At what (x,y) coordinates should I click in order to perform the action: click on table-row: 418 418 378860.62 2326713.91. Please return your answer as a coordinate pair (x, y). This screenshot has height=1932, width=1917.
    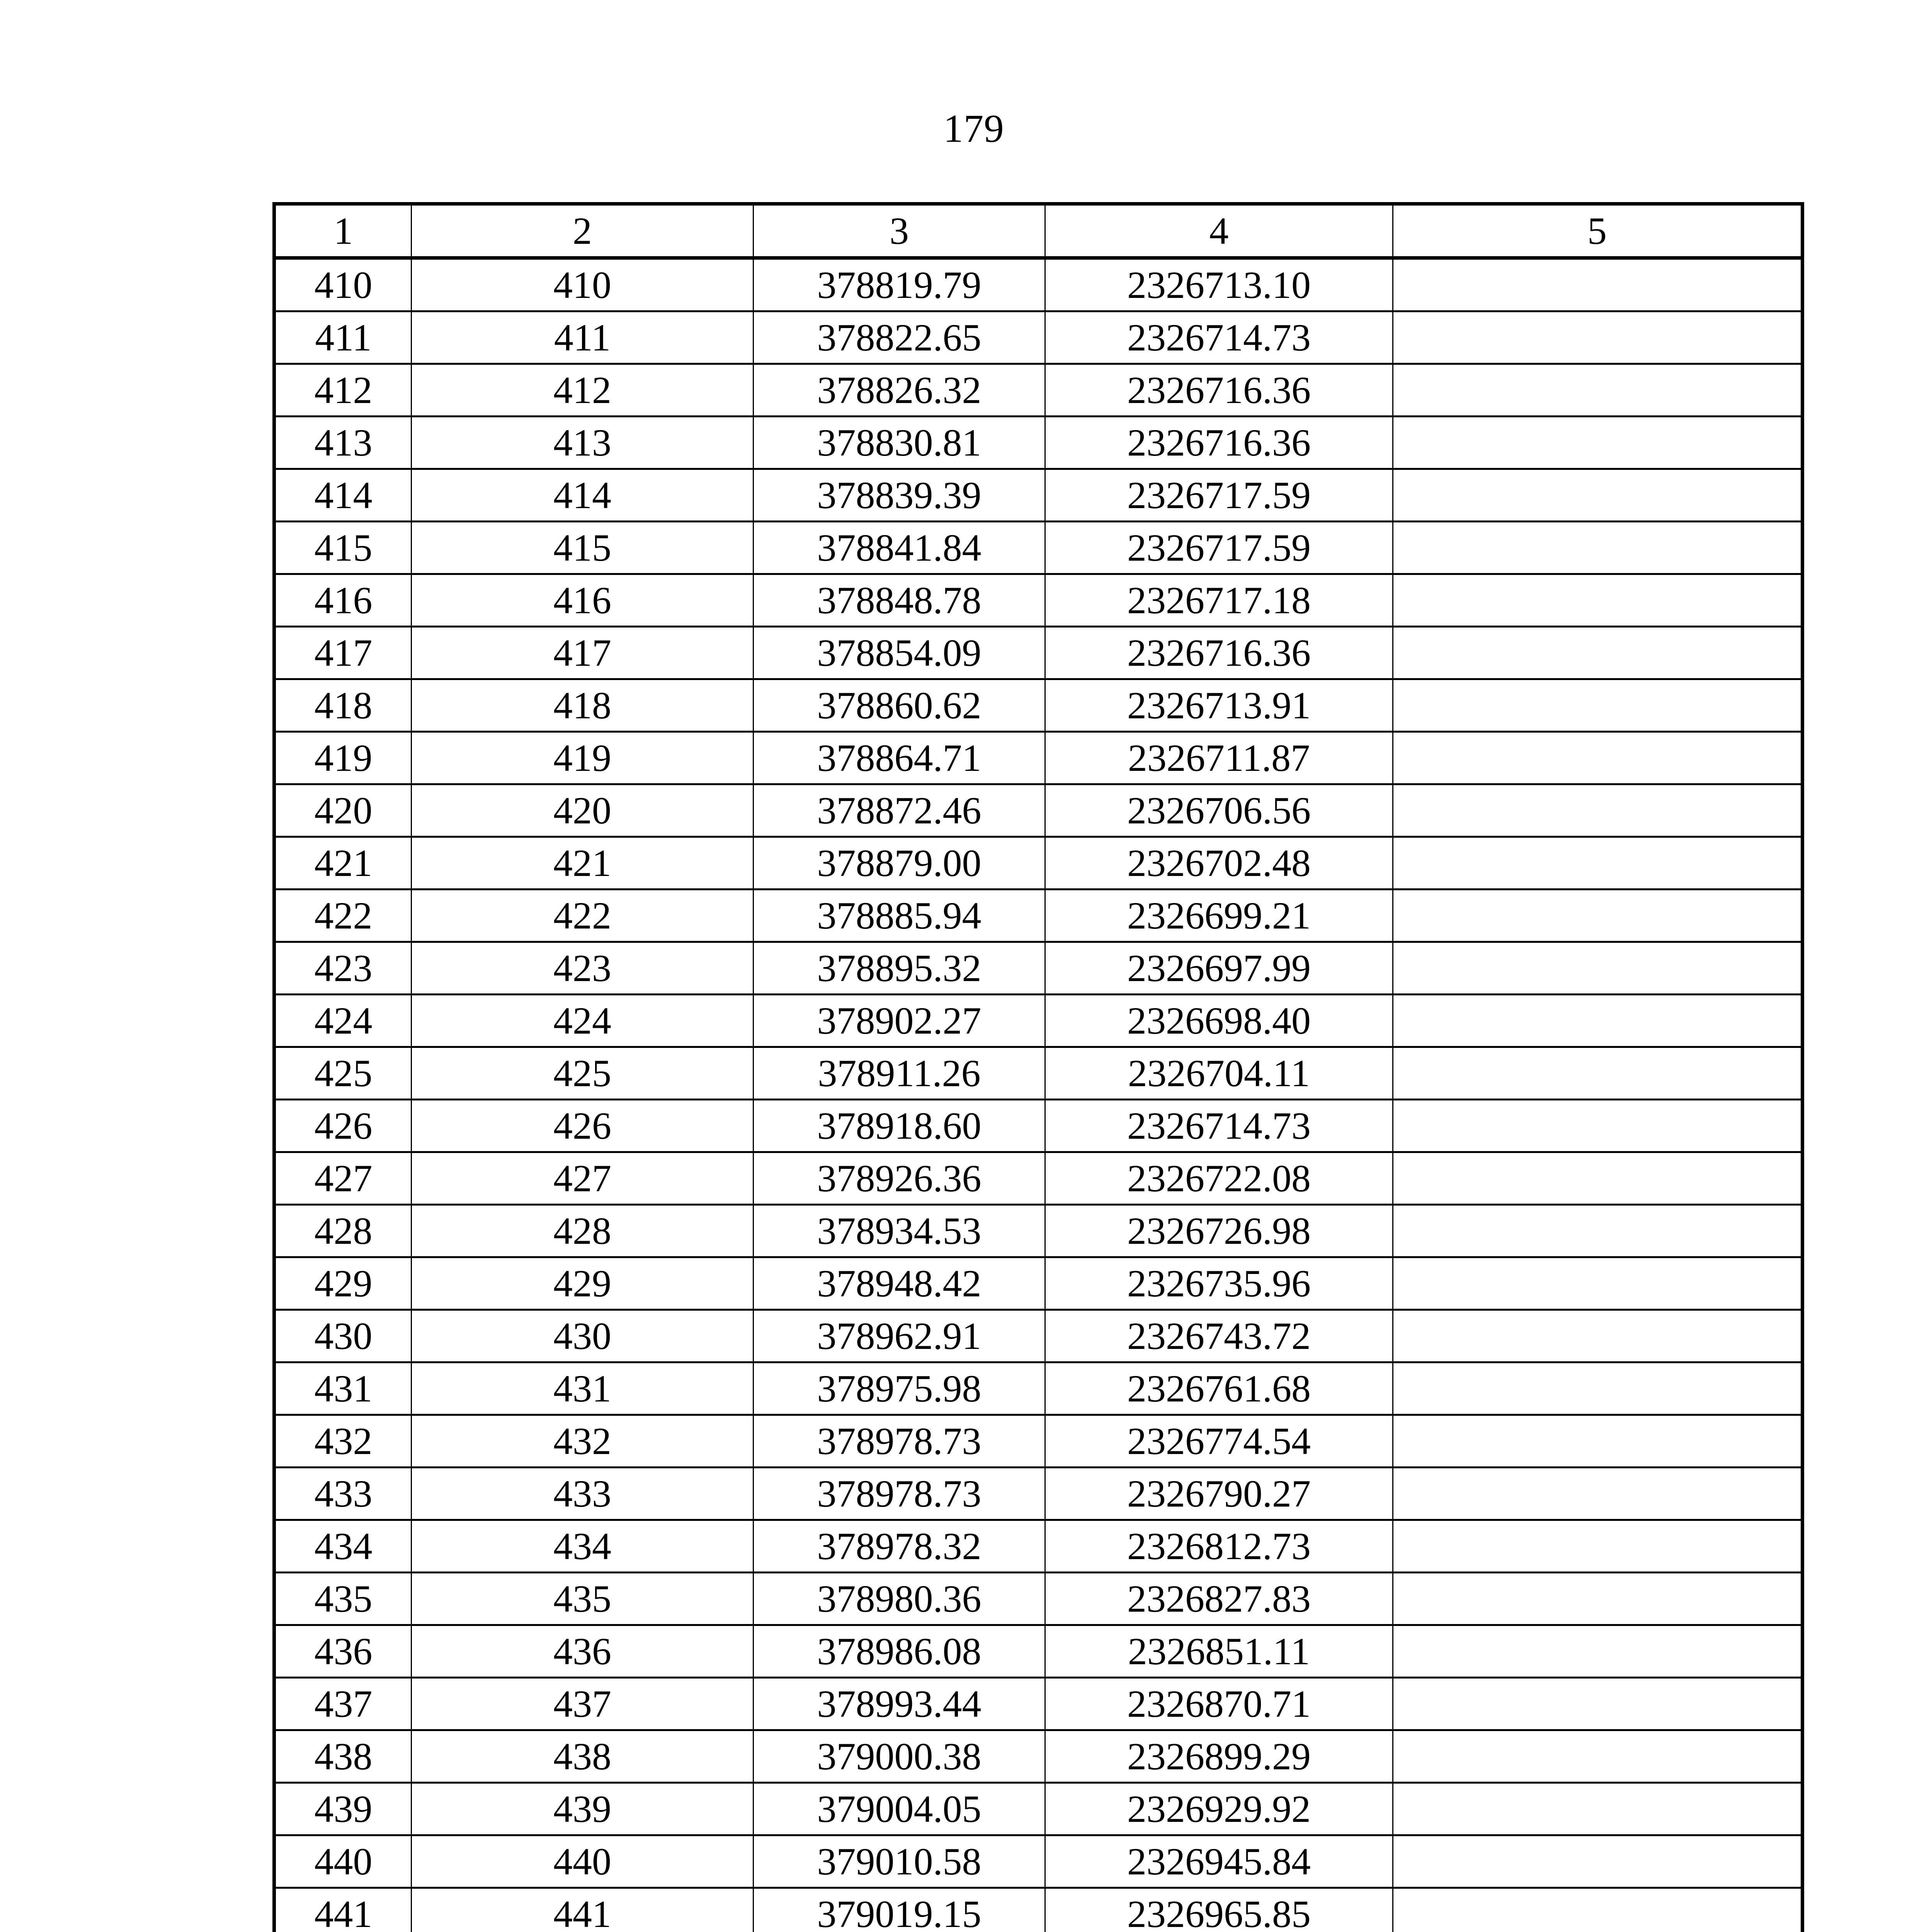
    Looking at the image, I should click on (1038, 706).